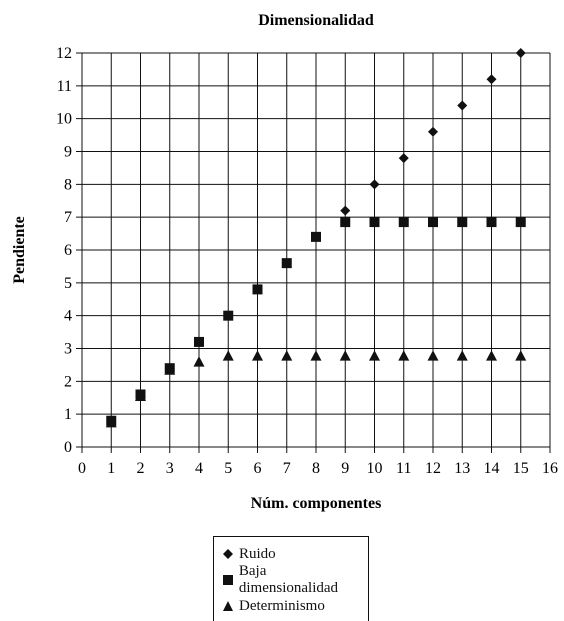 This screenshot has height=621, width=564. Describe the element at coordinates (68, 184) in the screenshot. I see `y-tick-label: 8` at that location.